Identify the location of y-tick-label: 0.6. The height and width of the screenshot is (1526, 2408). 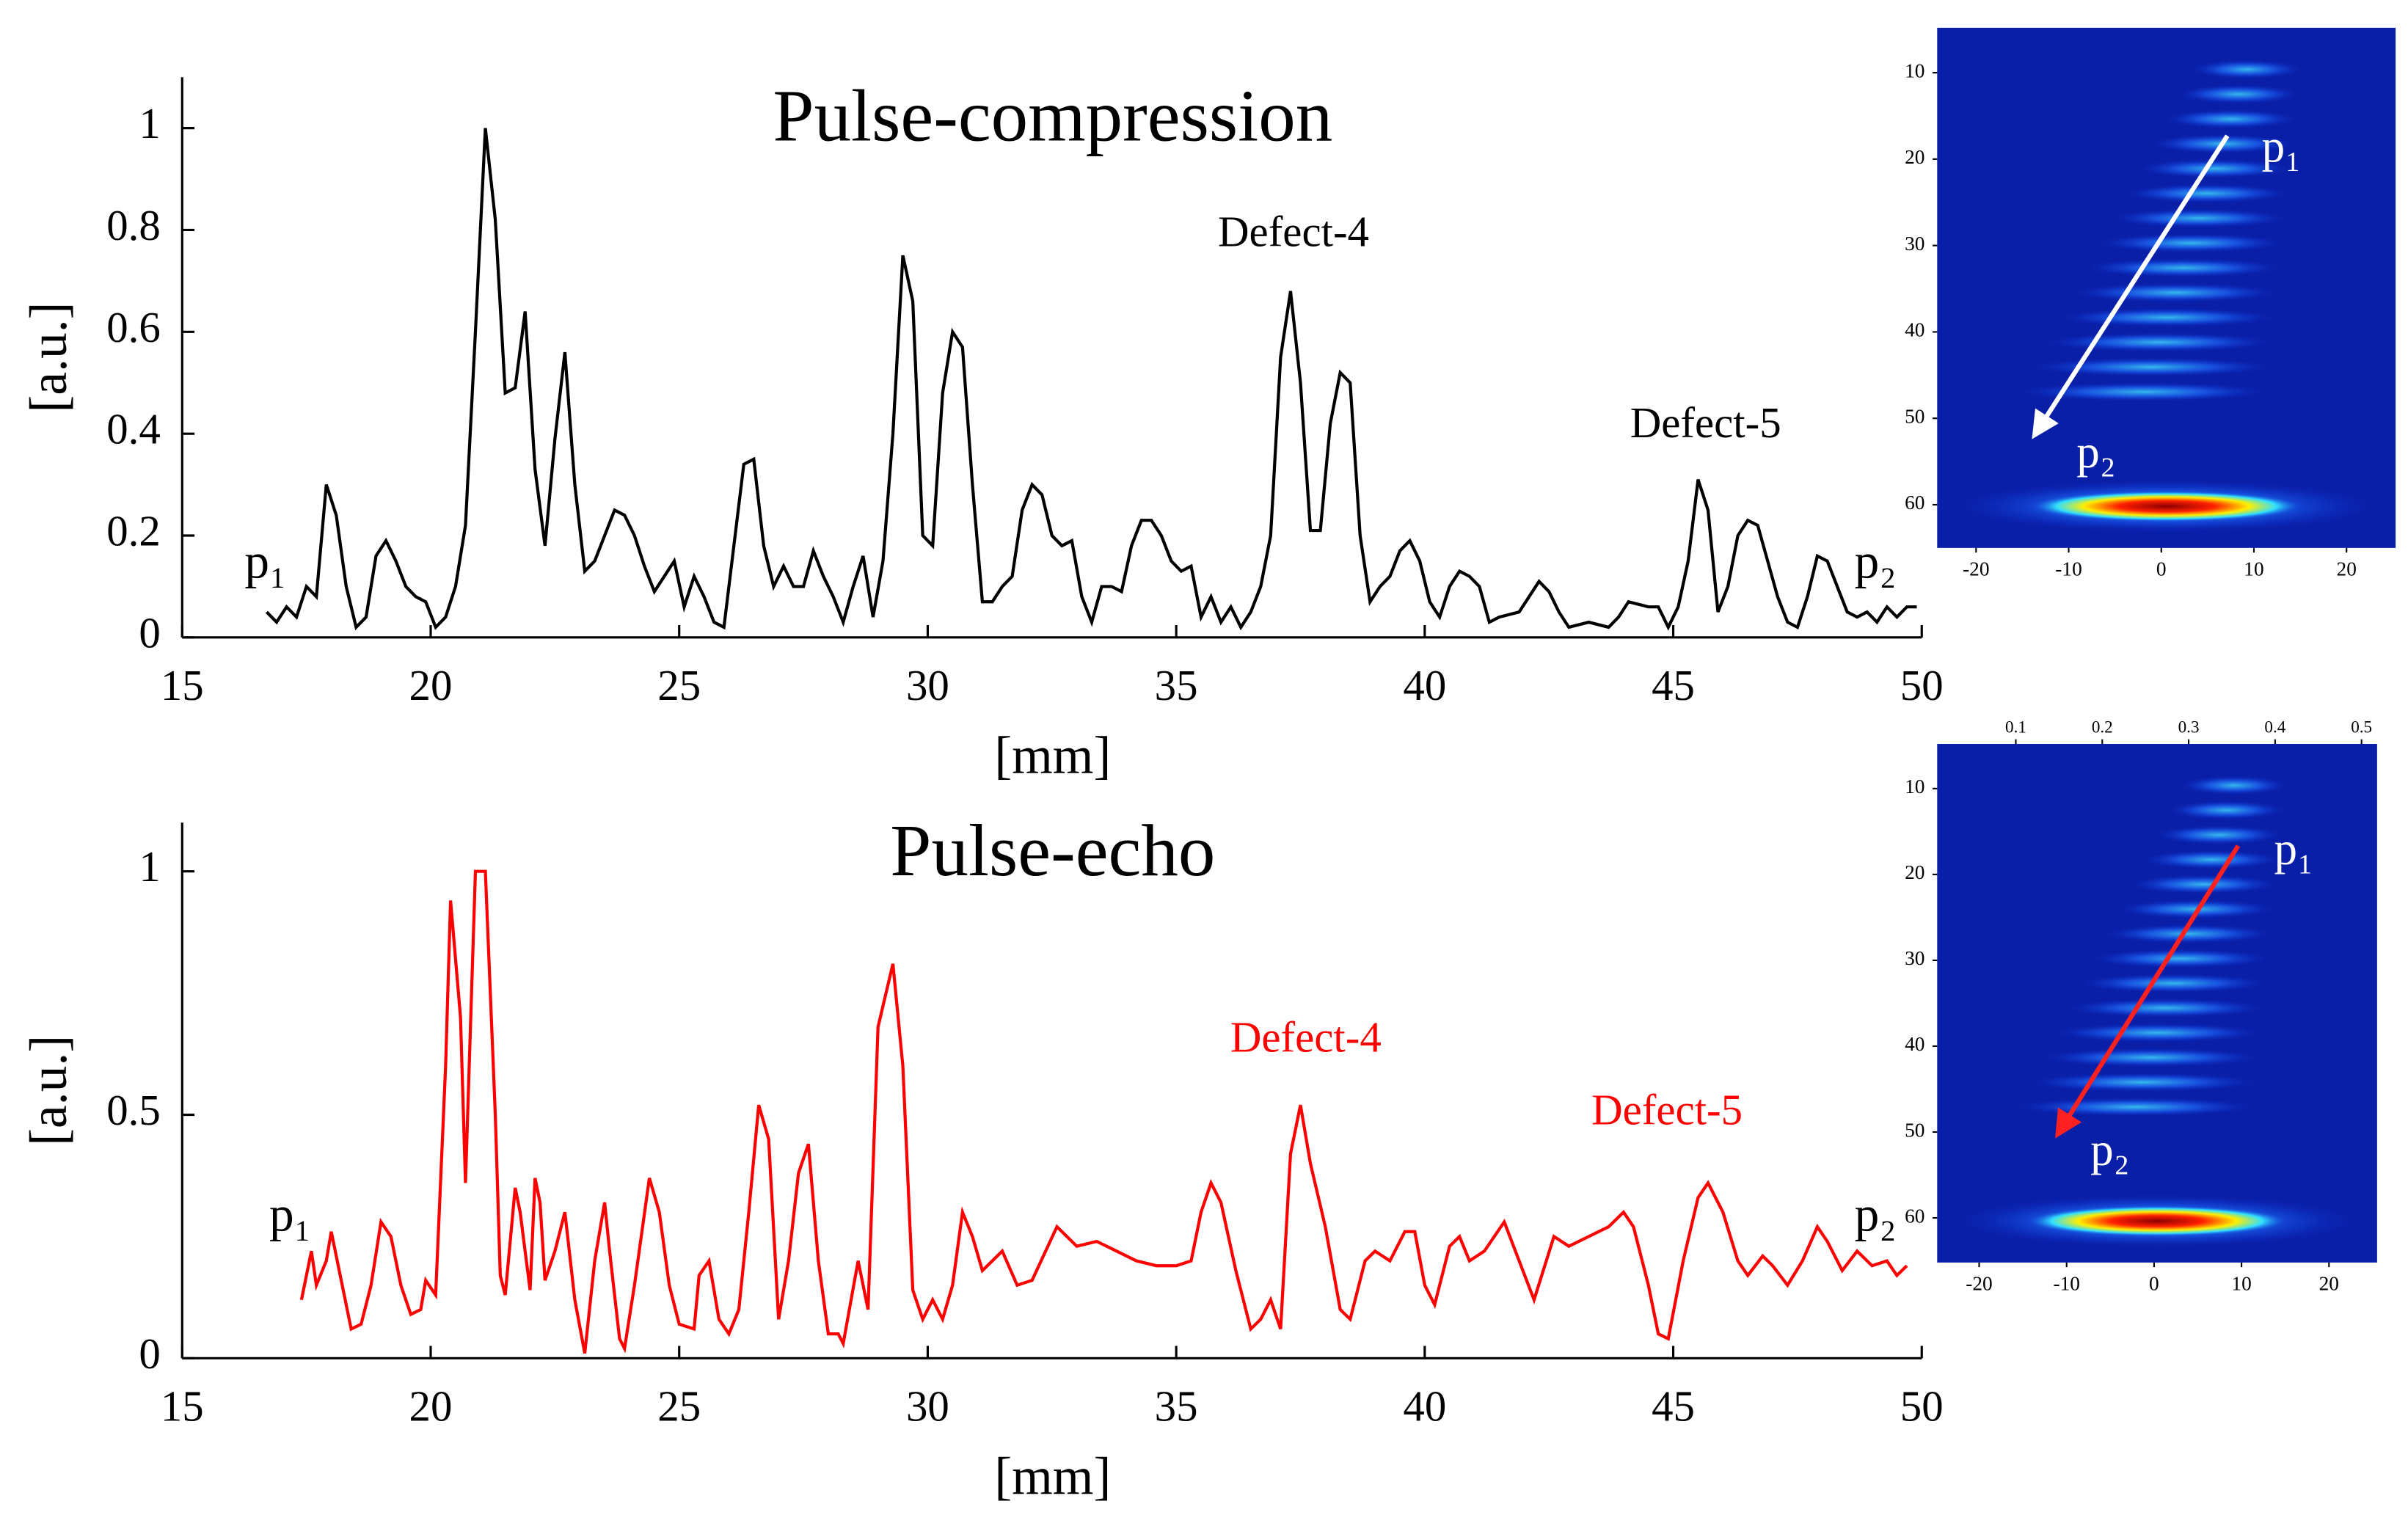
(133, 327).